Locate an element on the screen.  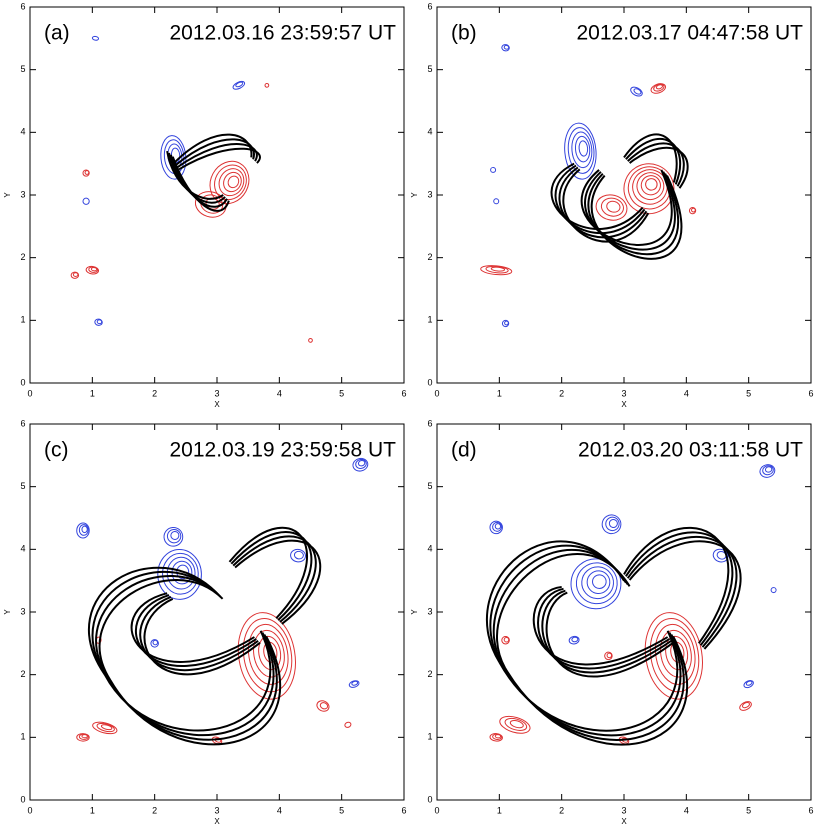
panel-label: (b) is located at coordinates (464, 33).